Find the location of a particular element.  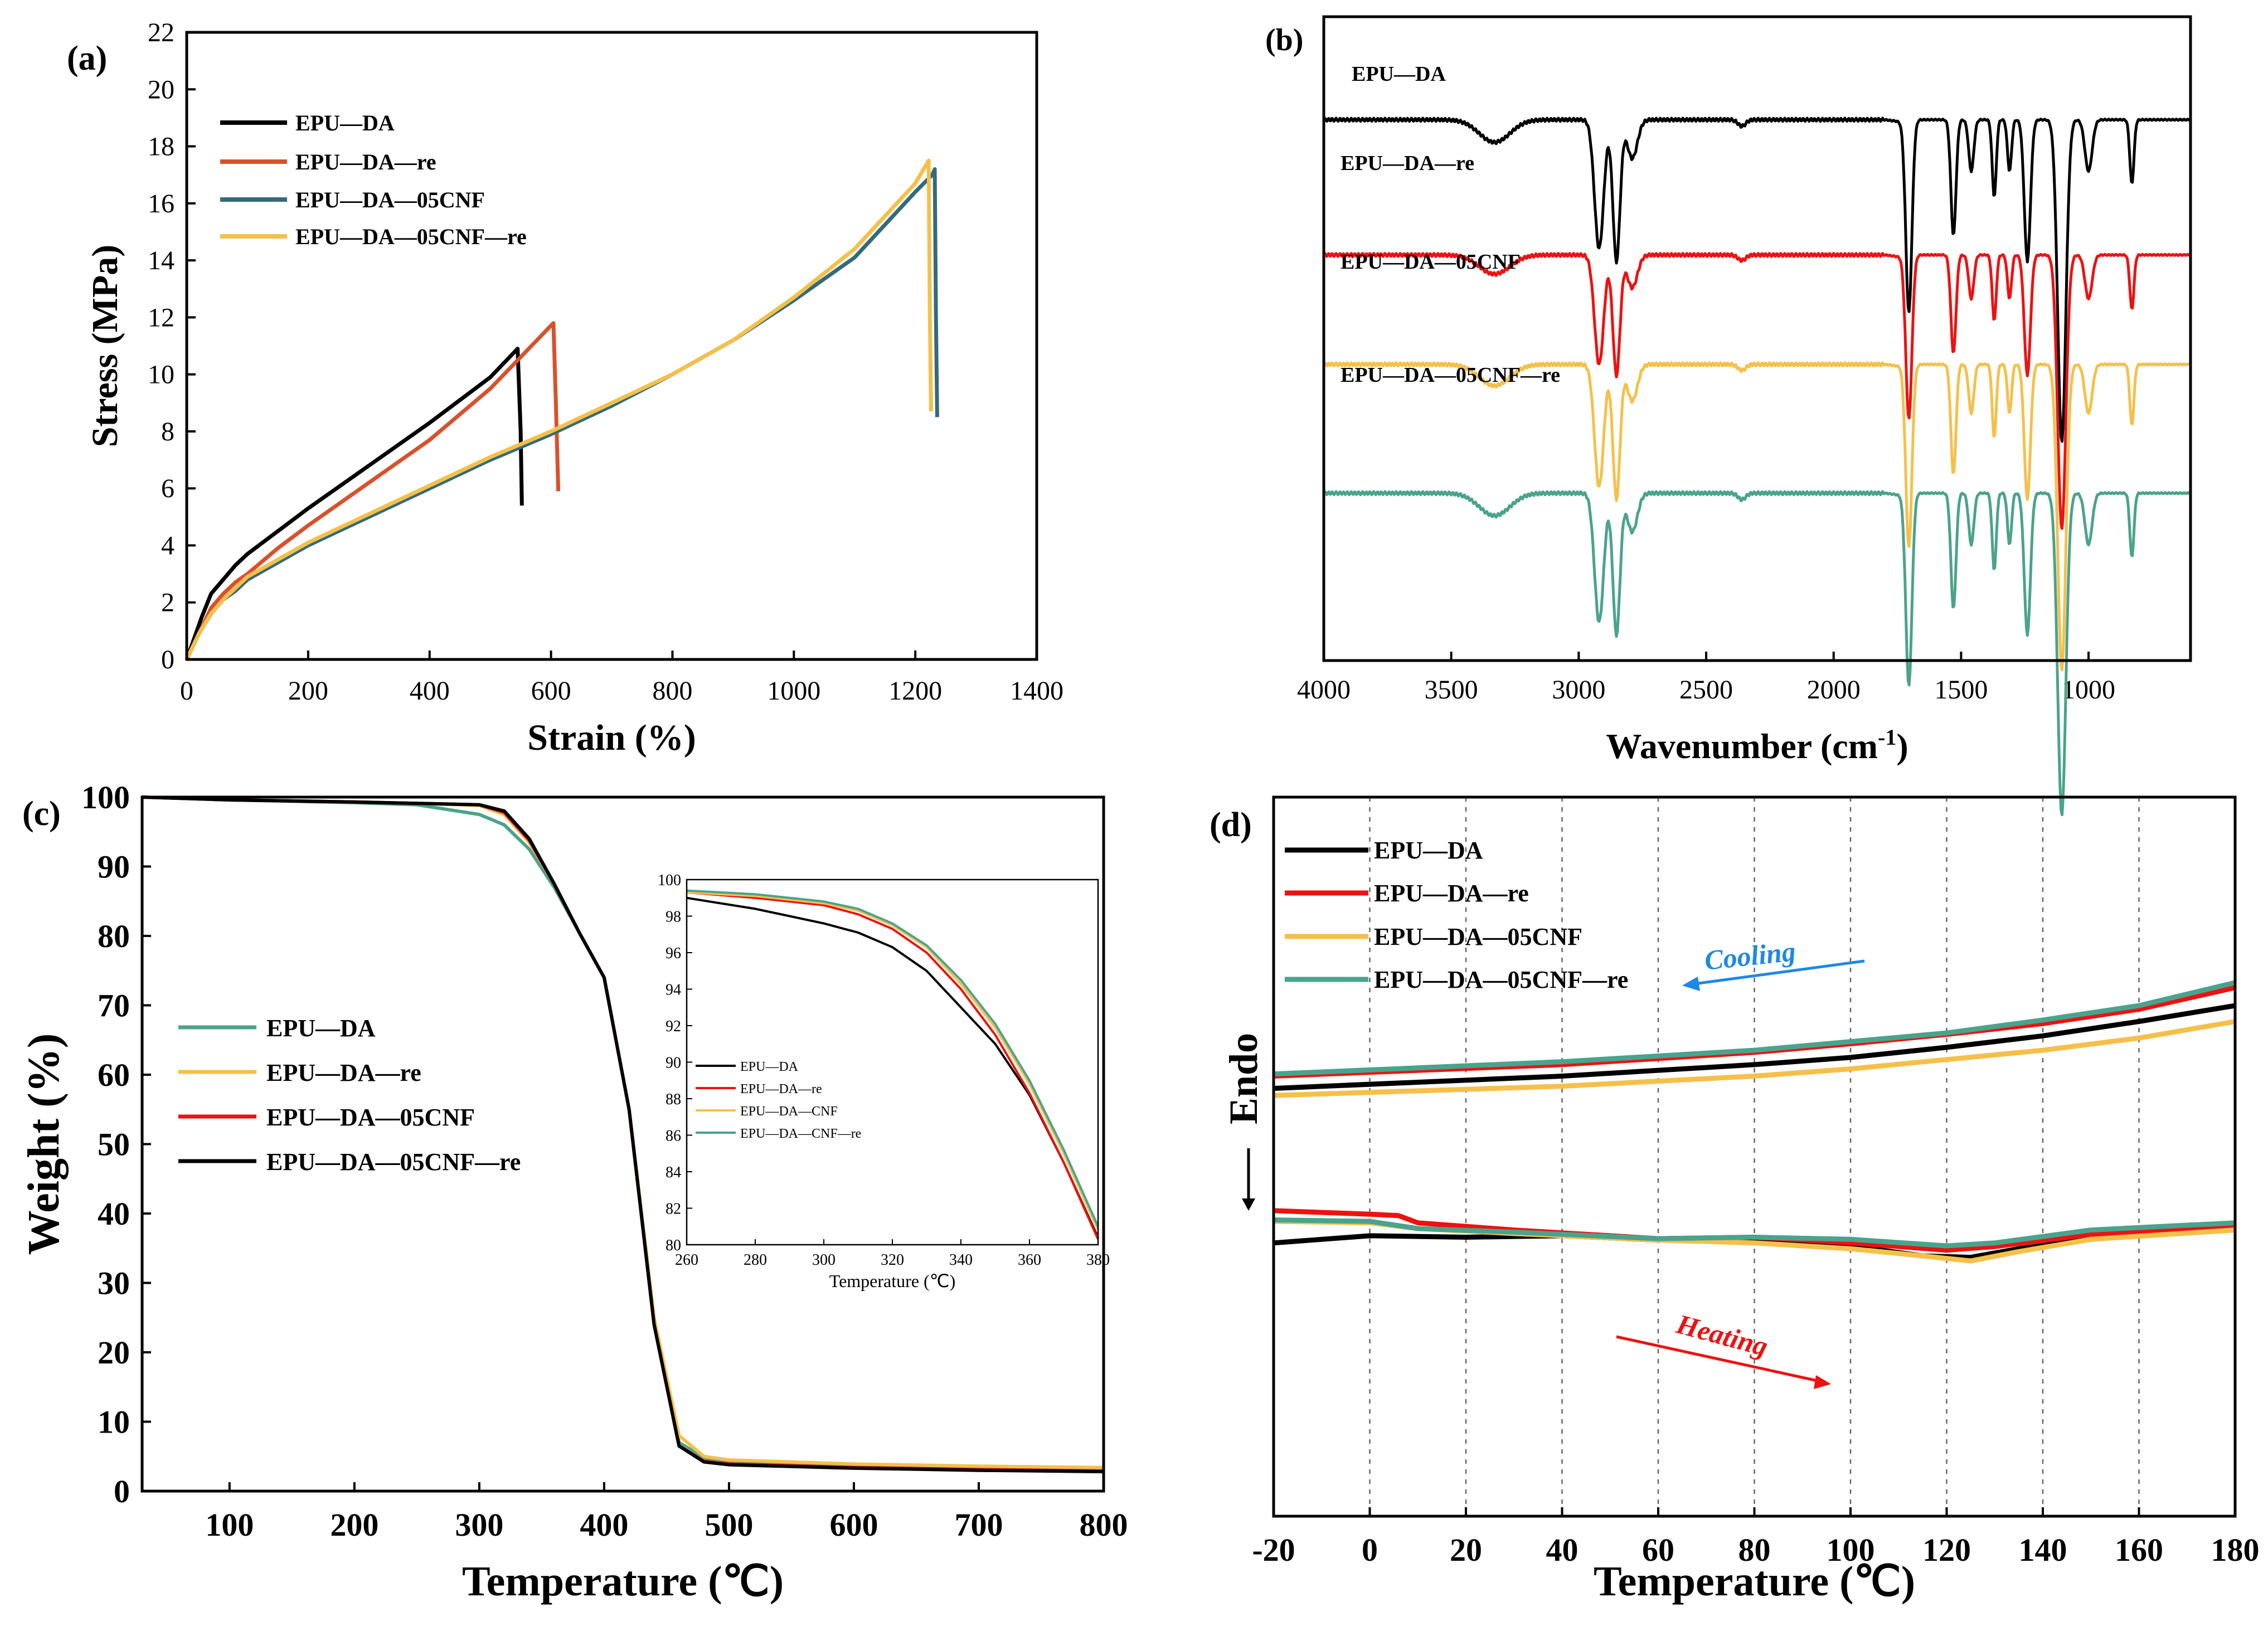

a-ytick-label: 14 is located at coordinates (161, 261).